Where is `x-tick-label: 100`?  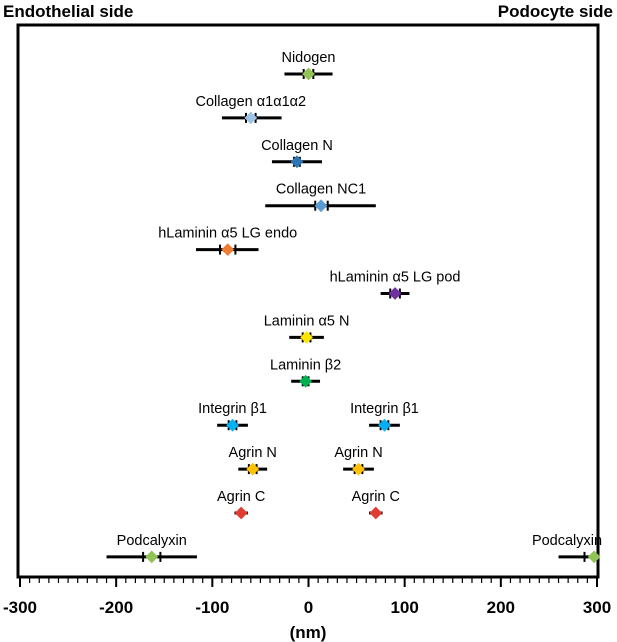
x-tick-label: 100 is located at coordinates (404, 607).